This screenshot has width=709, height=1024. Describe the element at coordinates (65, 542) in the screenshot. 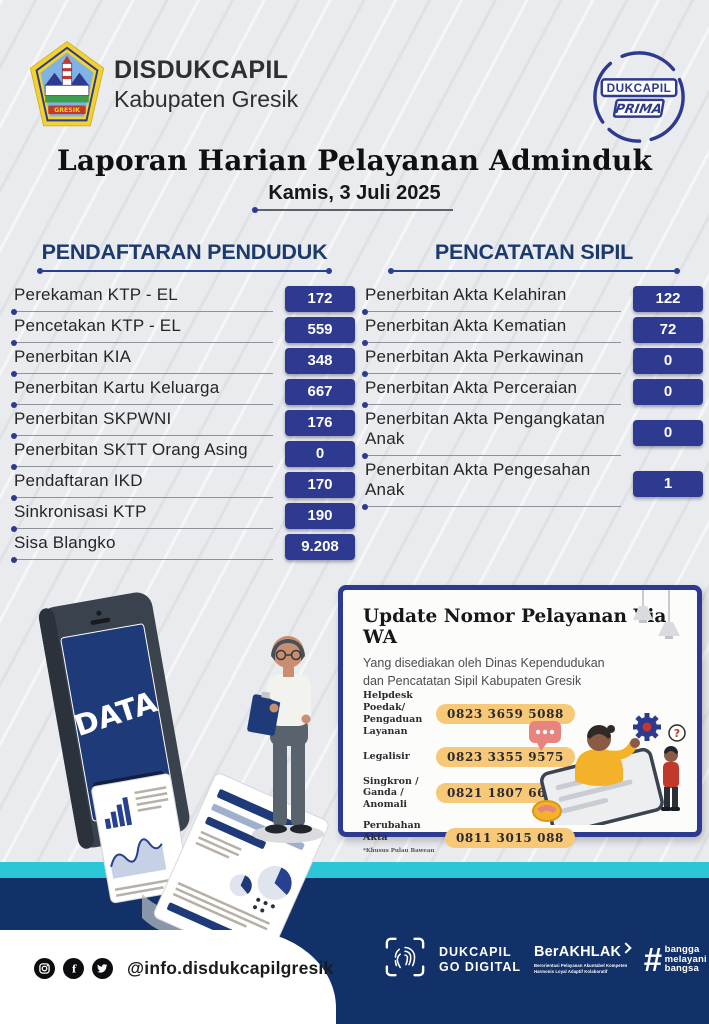

I see `row-label: Sisa Blangko` at that location.